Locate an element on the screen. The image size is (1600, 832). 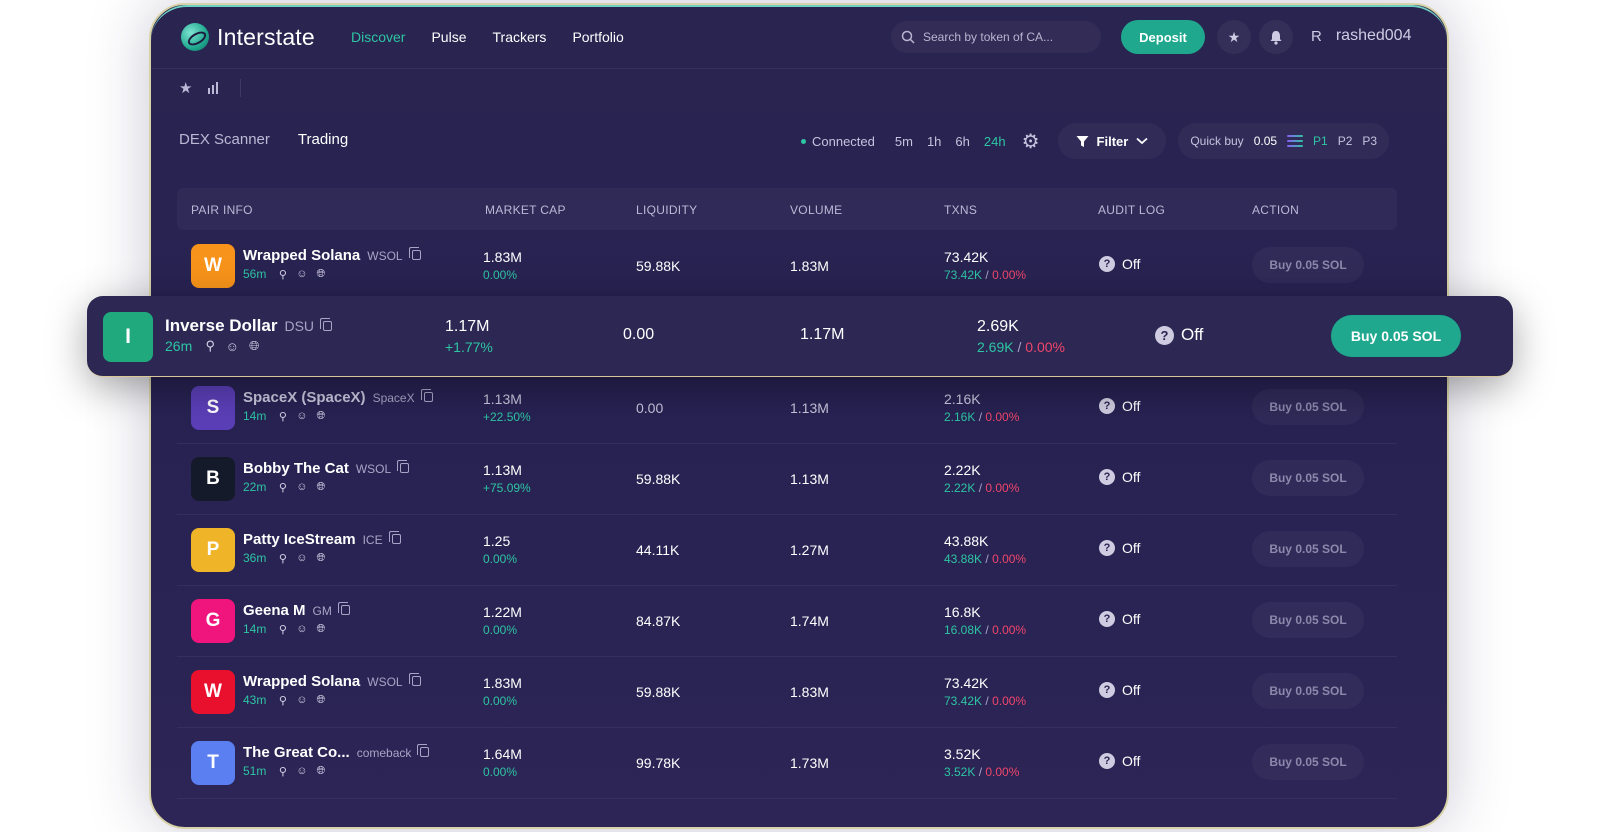
quick-buy-amount: 0.05 is located at coordinates (1265, 141).